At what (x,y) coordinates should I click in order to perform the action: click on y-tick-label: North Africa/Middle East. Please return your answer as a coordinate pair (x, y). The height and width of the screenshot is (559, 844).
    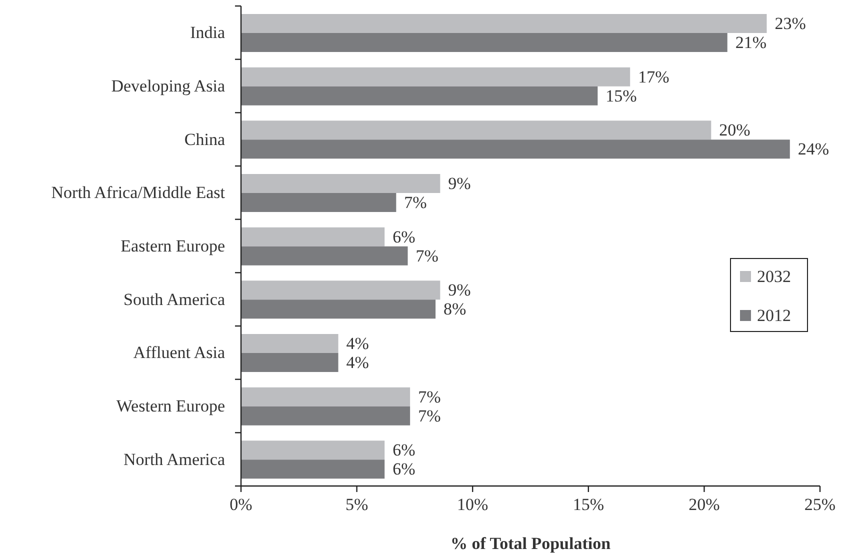
    Looking at the image, I should click on (138, 192).